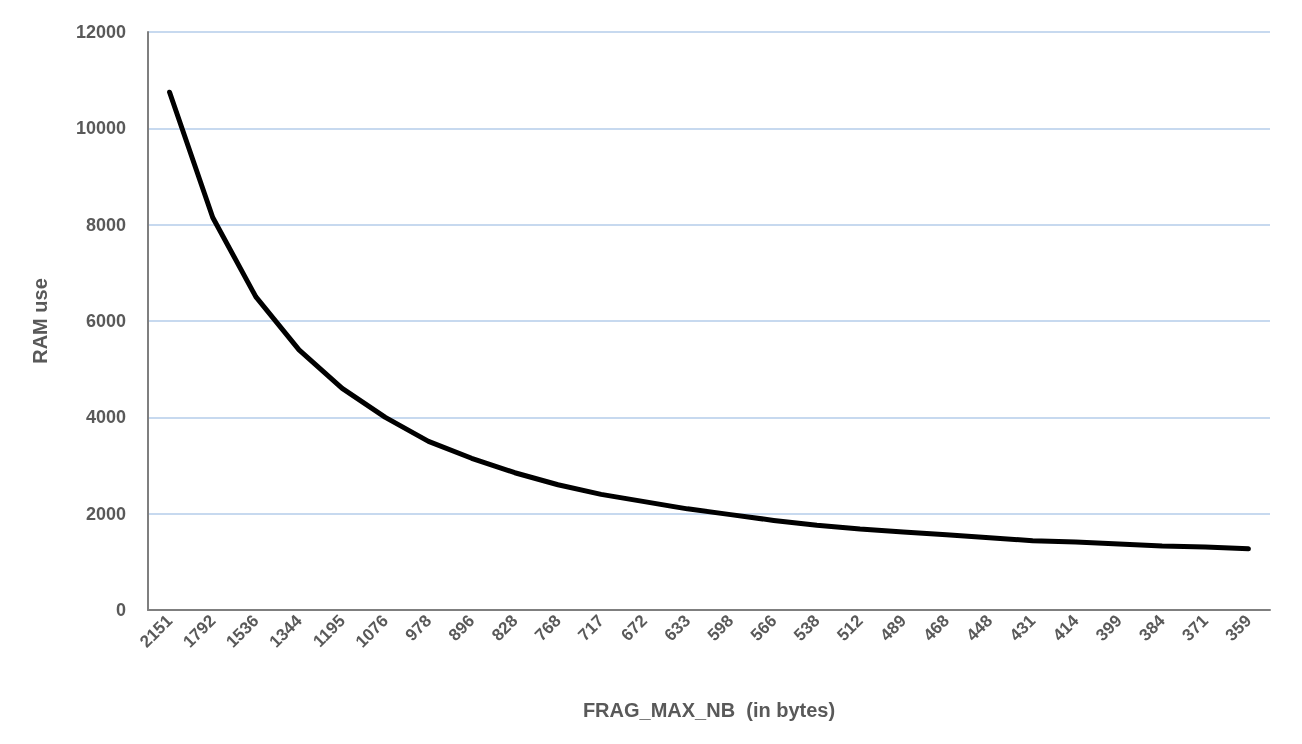  What do you see at coordinates (100, 128) in the screenshot?
I see `y-tick-label: 10000` at bounding box center [100, 128].